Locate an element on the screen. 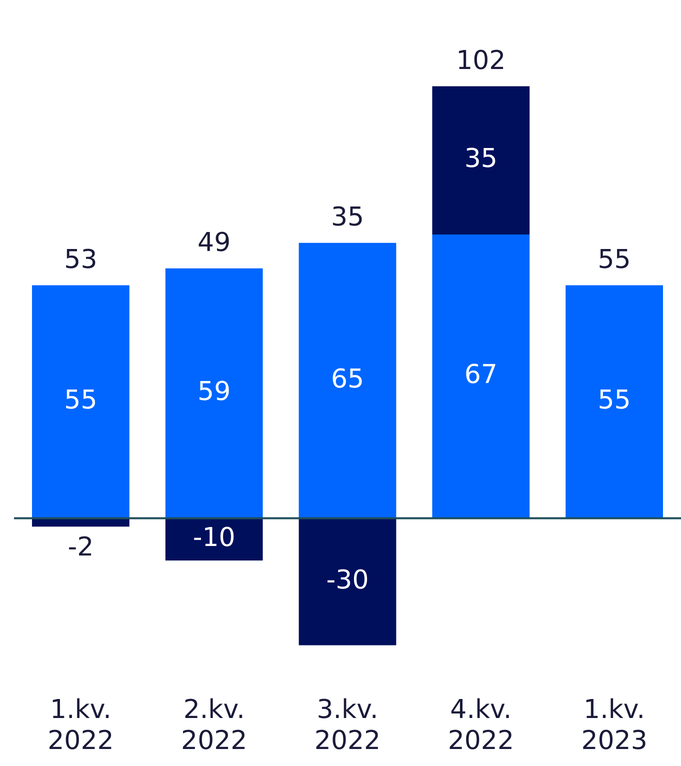 This screenshot has height=766, width=681. data-label: 65 is located at coordinates (347, 379).